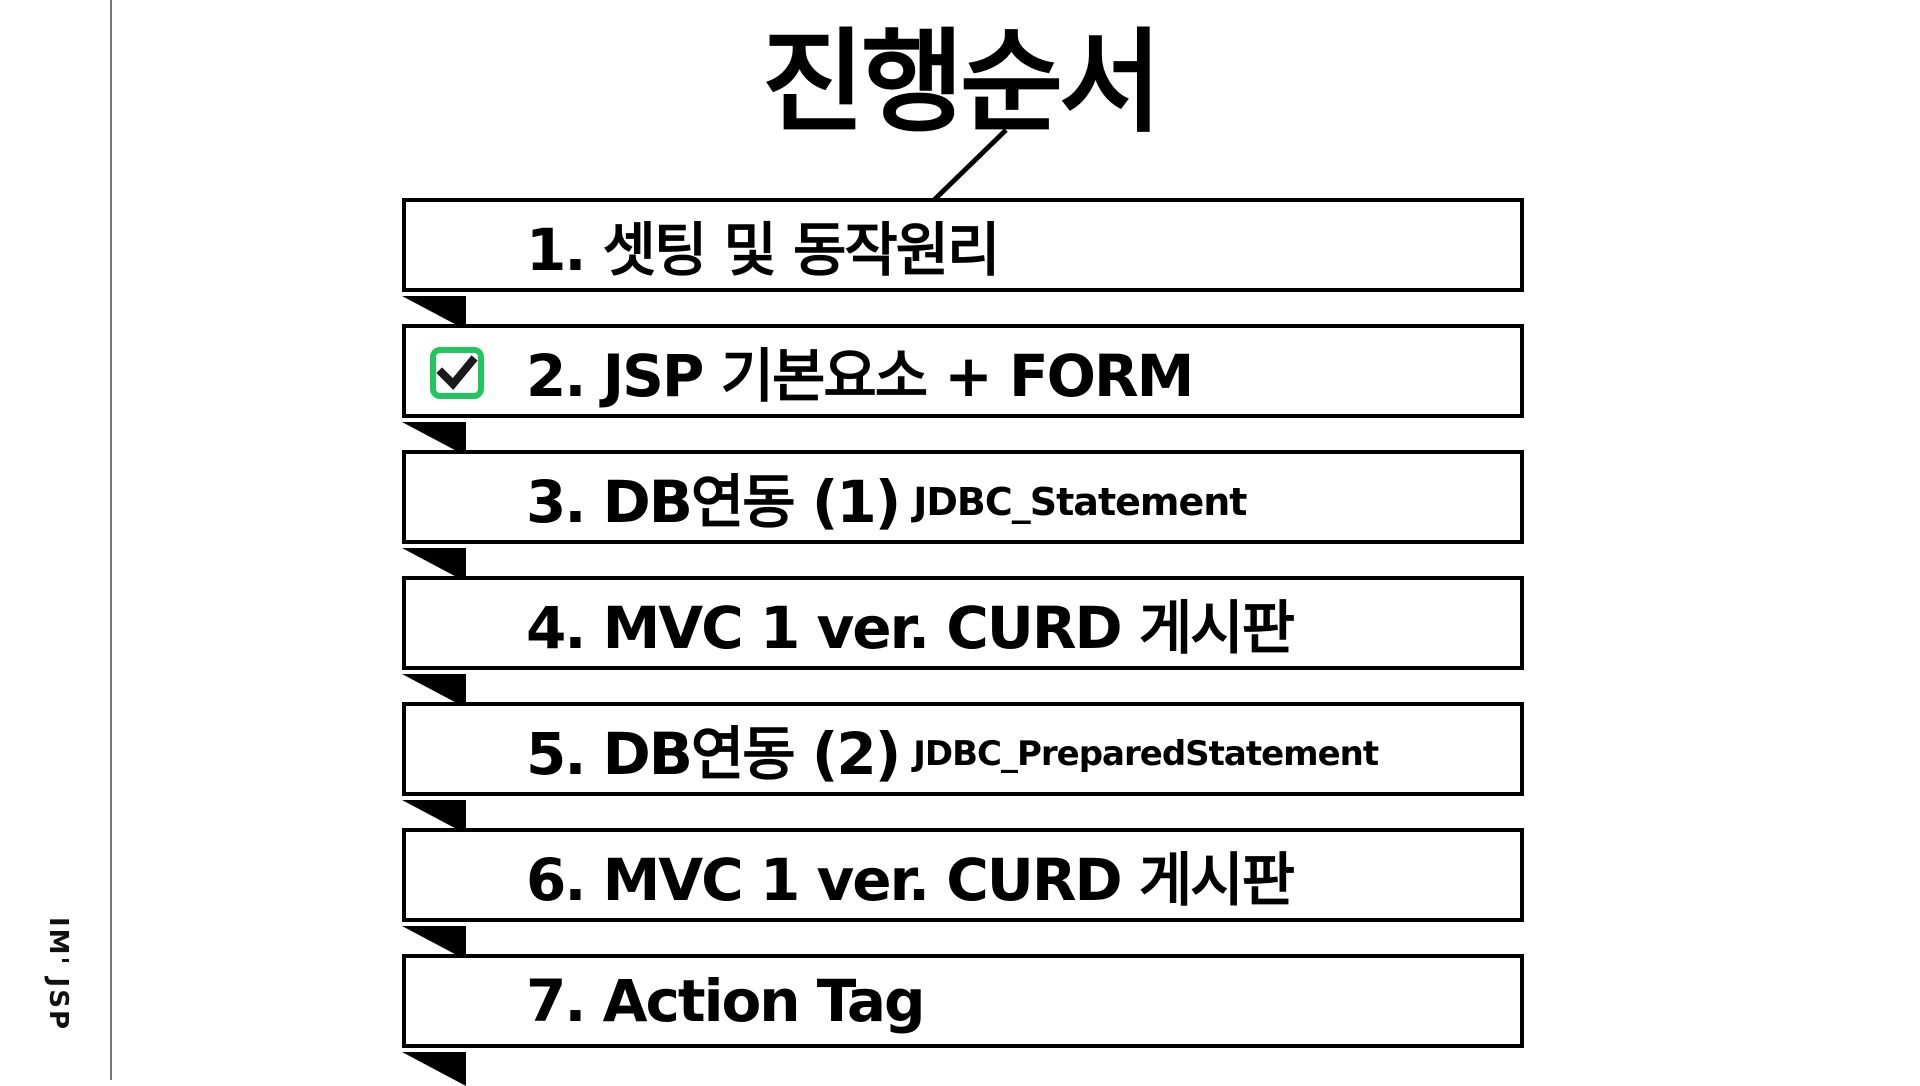 The height and width of the screenshot is (1086, 1920). What do you see at coordinates (910, 628) in the screenshot?
I see `agenda-item-label: 4. MVC 1 ver. CURD 게시판` at bounding box center [910, 628].